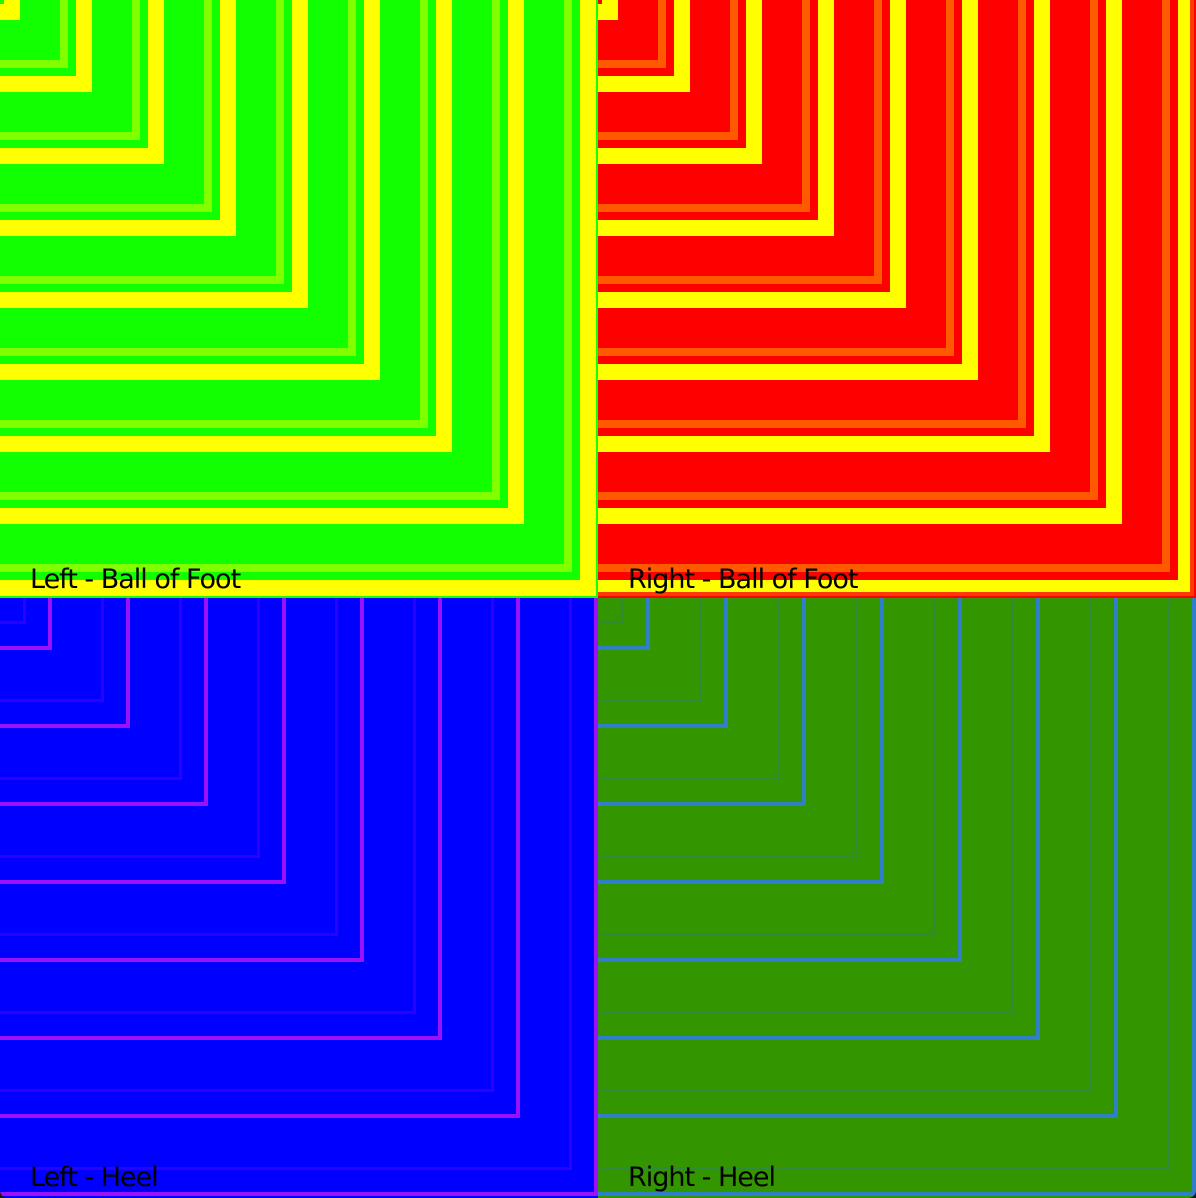  What do you see at coordinates (94, 1177) in the screenshot?
I see `left-heel-label: Left - Heel` at bounding box center [94, 1177].